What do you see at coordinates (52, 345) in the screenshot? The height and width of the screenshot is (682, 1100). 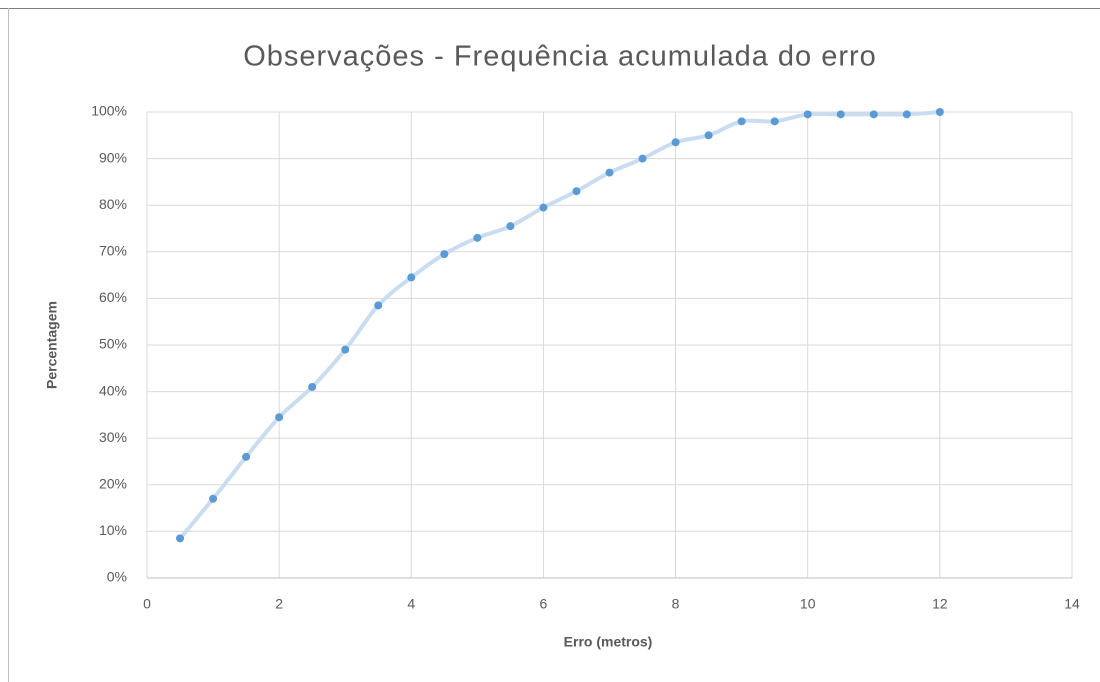 I see `y-axis-label: Percentagem` at bounding box center [52, 345].